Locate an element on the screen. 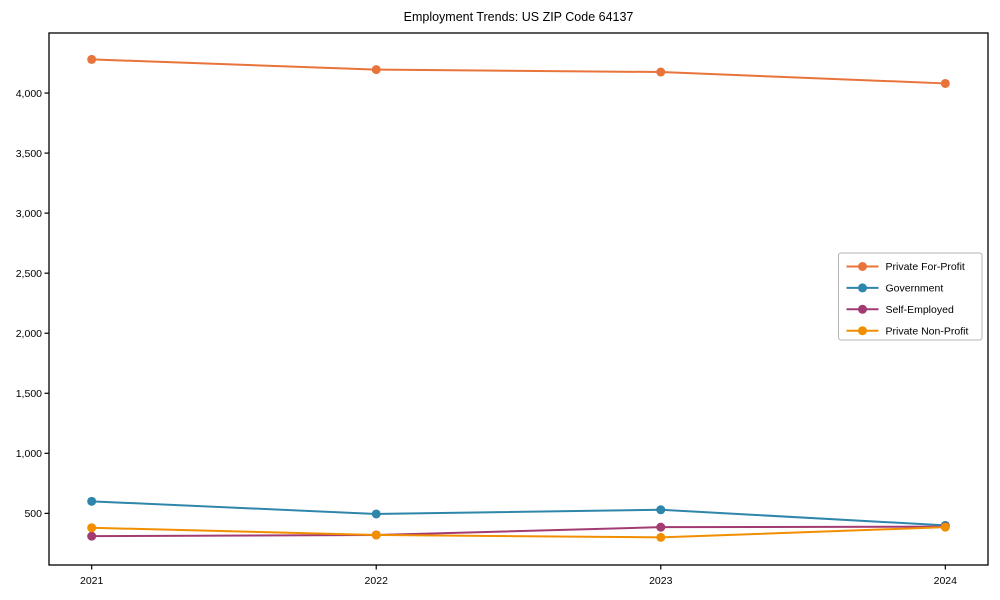 The height and width of the screenshot is (600, 1000). y-tick-label: 3,500 is located at coordinates (29, 154).